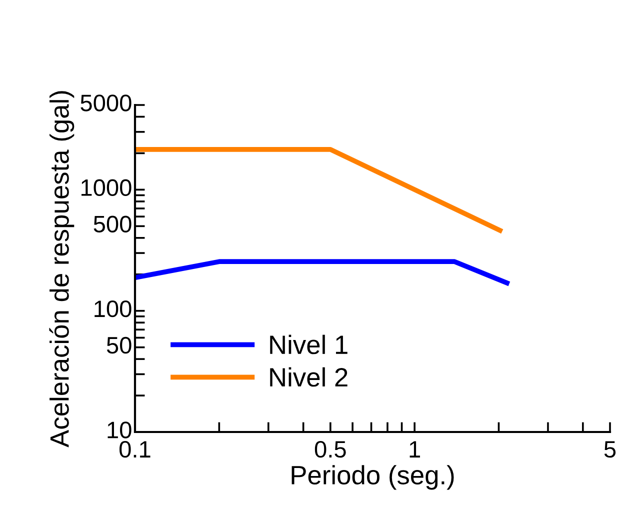  Describe the element at coordinates (610, 449) in the screenshot. I see `x-tick-label: 5` at that location.